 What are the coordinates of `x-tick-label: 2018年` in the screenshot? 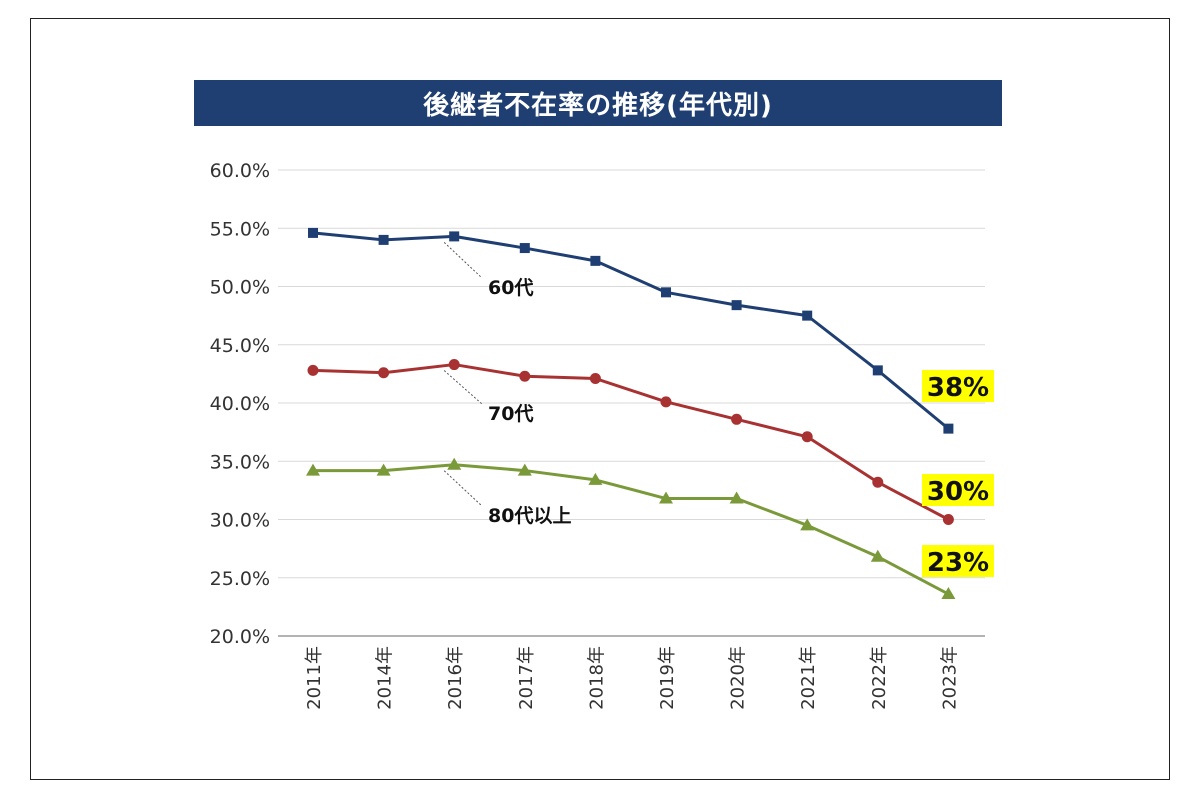 It's located at (596, 678).